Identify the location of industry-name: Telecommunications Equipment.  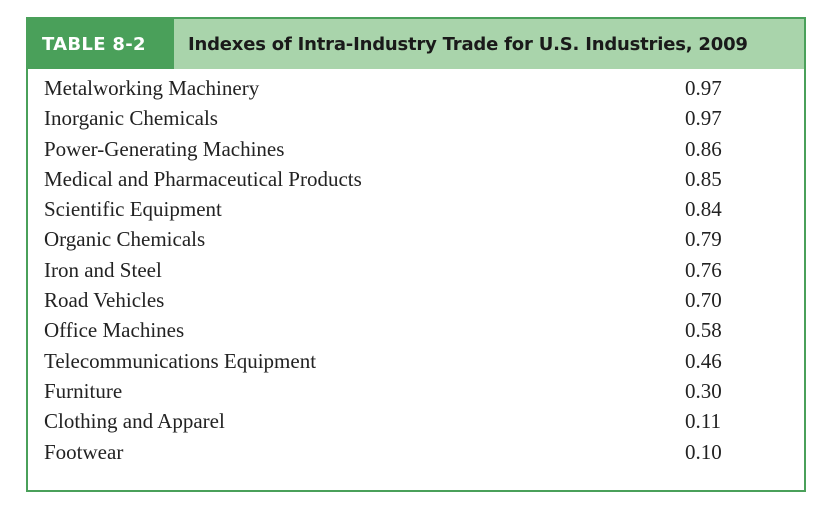
(180, 360).